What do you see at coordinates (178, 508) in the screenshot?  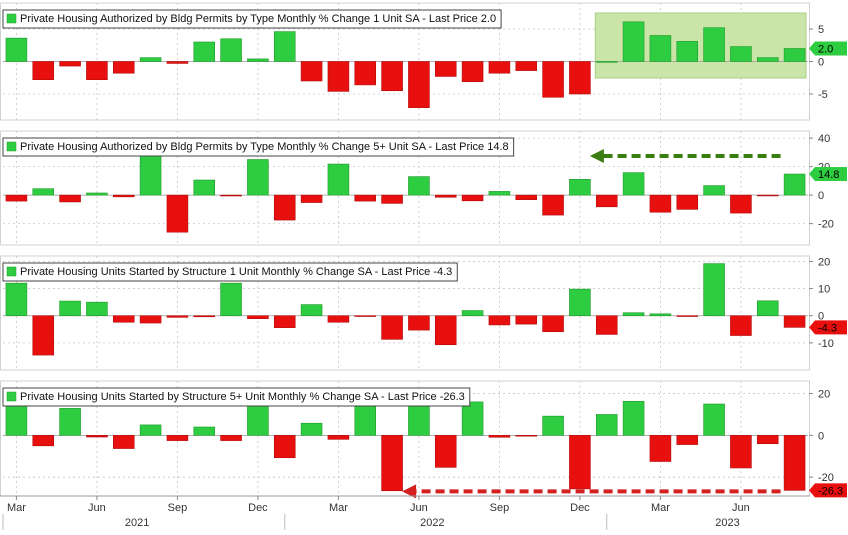 I see `x-tick-label: Sep` at bounding box center [178, 508].